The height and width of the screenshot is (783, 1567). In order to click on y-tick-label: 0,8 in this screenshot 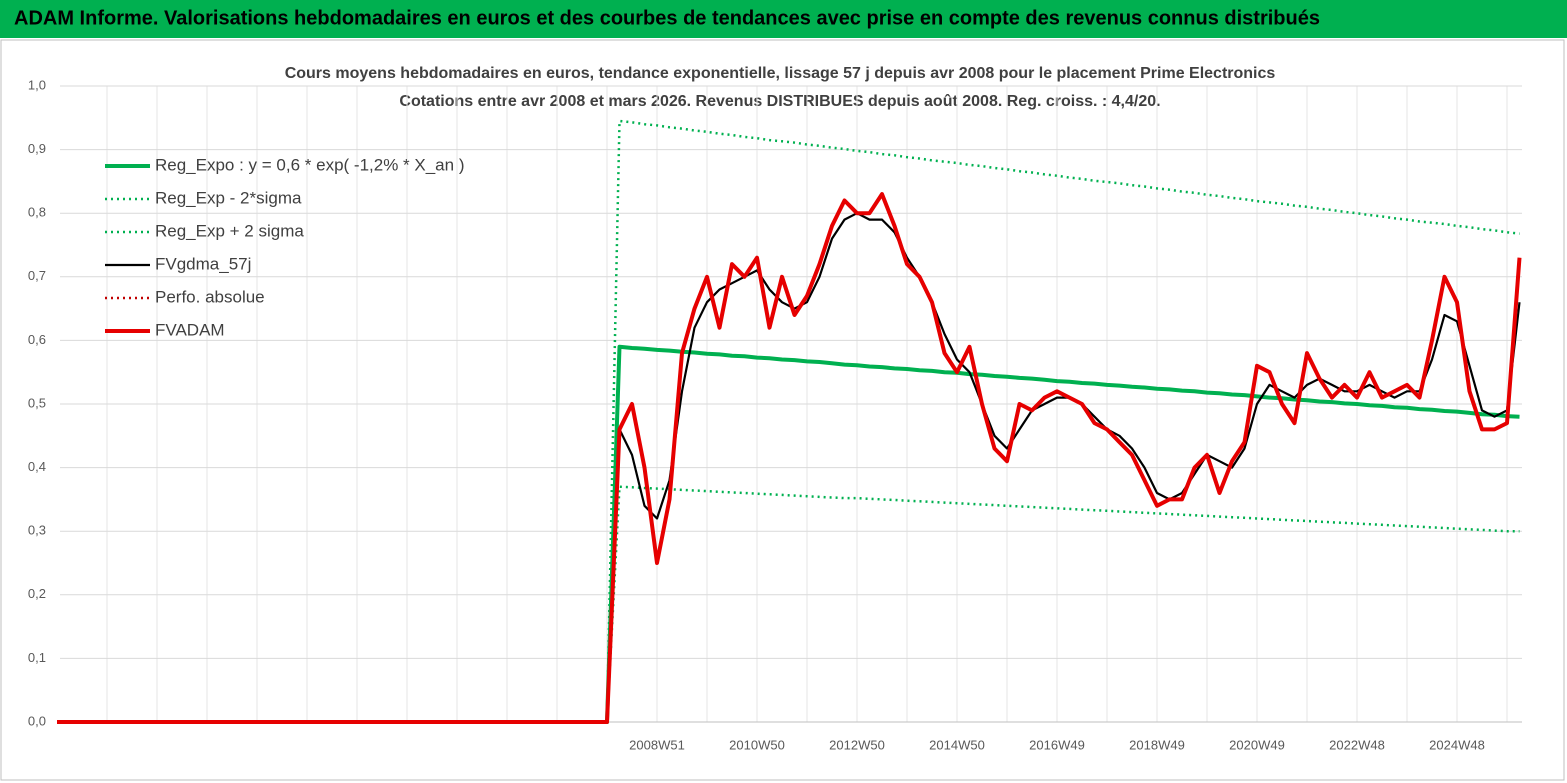, I will do `click(37, 212)`.